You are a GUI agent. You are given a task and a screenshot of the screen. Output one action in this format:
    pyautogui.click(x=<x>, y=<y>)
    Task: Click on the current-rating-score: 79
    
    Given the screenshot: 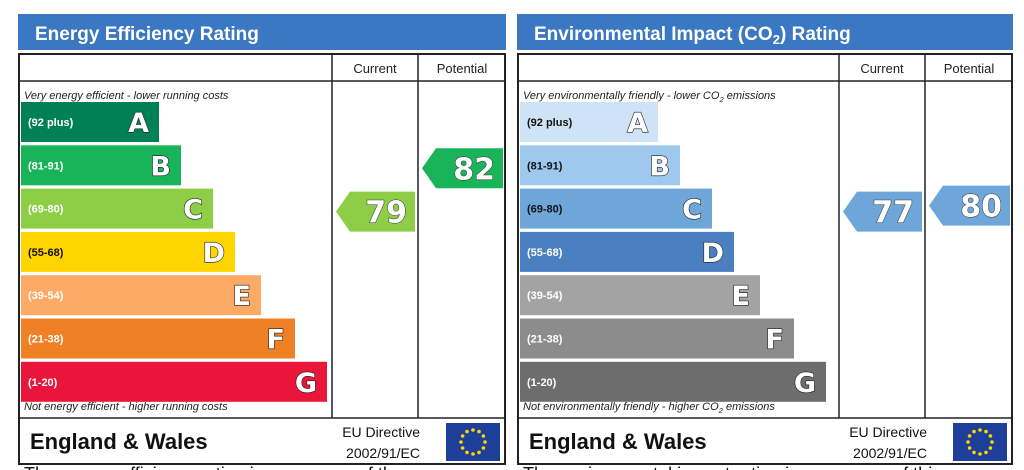 What is the action you would take?
    pyautogui.click(x=386, y=213)
    